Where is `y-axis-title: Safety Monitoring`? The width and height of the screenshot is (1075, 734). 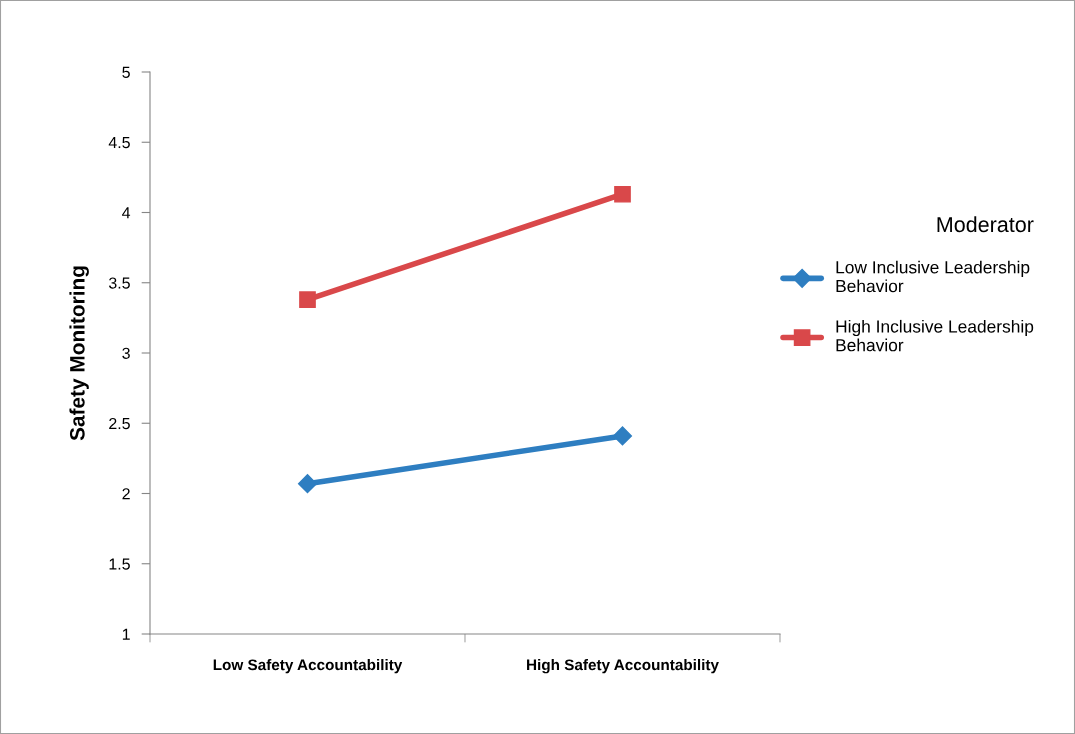 y-axis-title: Safety Monitoring is located at coordinates (79, 353).